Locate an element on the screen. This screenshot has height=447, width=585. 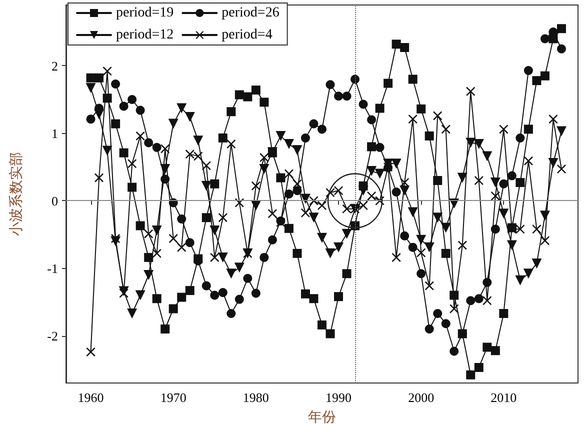
y-tick-label: -1 is located at coordinates (52, 268).